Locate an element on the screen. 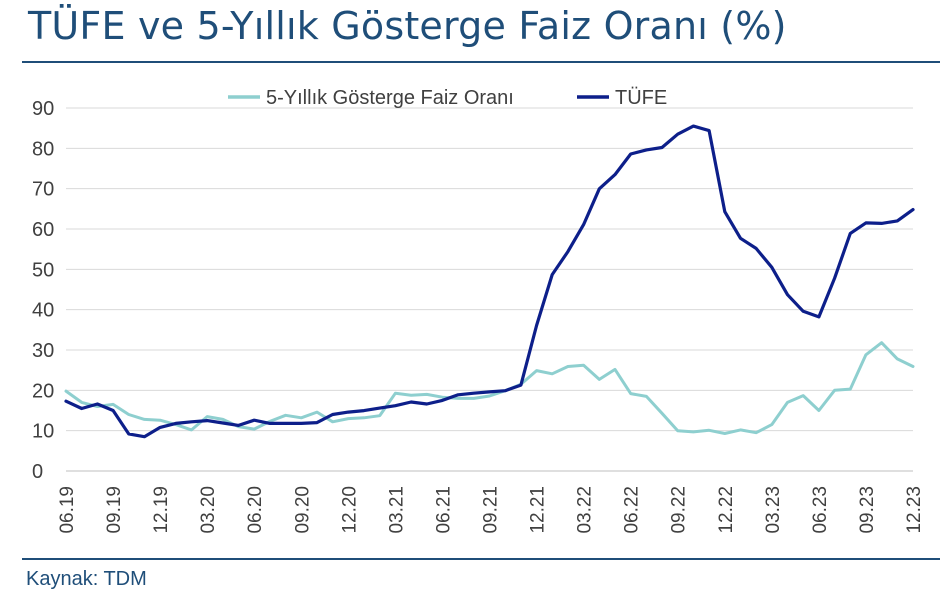 The image size is (952, 603). x-tick-label: 06.20 is located at coordinates (255, 510).